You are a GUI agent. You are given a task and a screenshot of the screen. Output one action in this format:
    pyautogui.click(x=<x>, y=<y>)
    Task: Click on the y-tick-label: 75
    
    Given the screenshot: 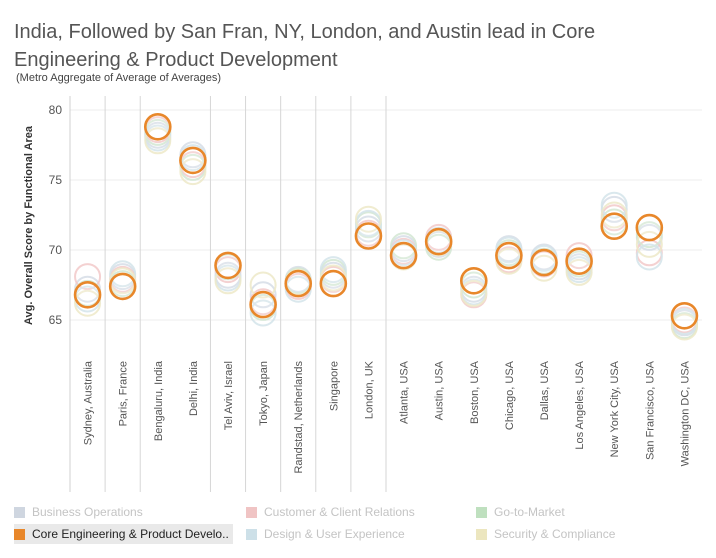 What is the action you would take?
    pyautogui.click(x=56, y=180)
    